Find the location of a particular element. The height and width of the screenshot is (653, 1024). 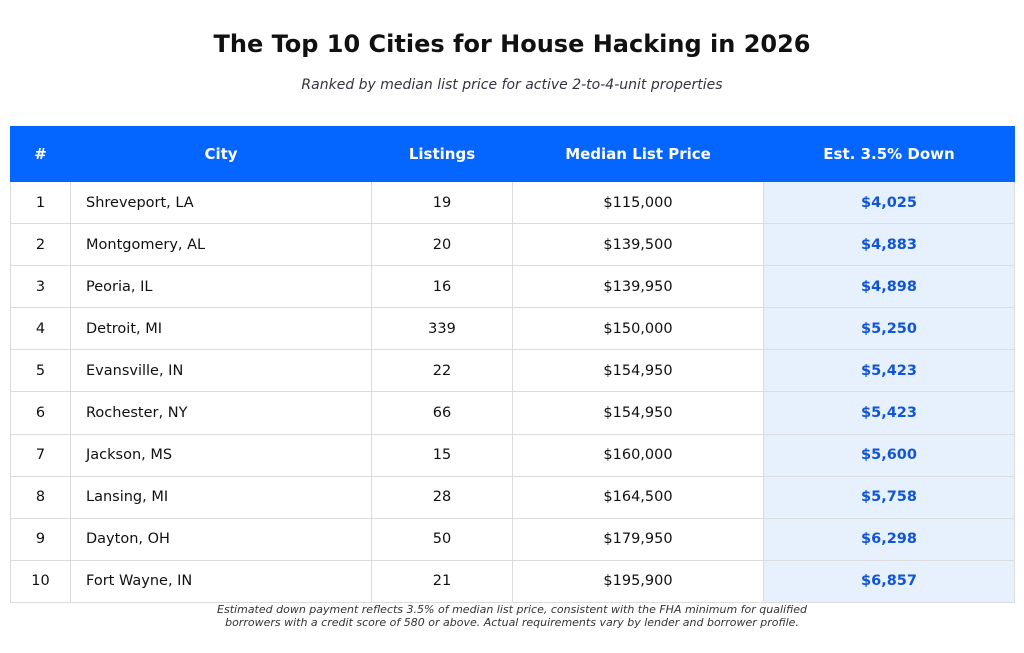

cell-listings: 20 is located at coordinates (442, 245).